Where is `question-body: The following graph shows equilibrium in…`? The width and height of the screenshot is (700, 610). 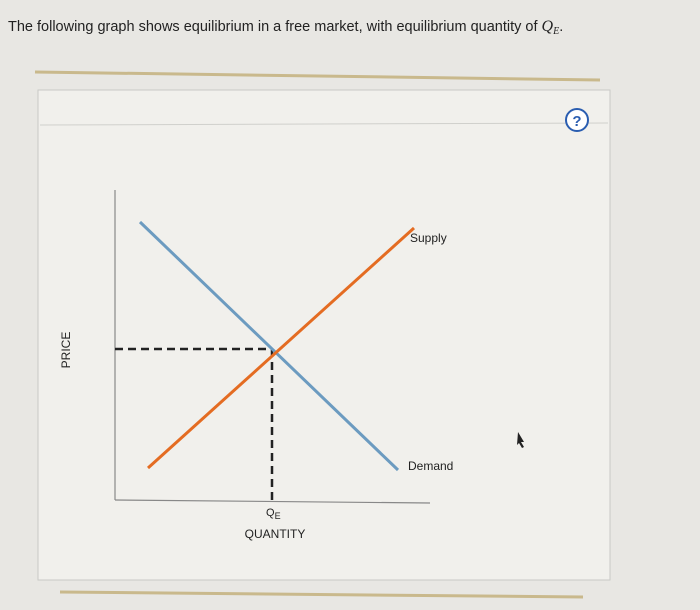
question-body: The following graph shows equilibrium in… is located at coordinates (275, 27).